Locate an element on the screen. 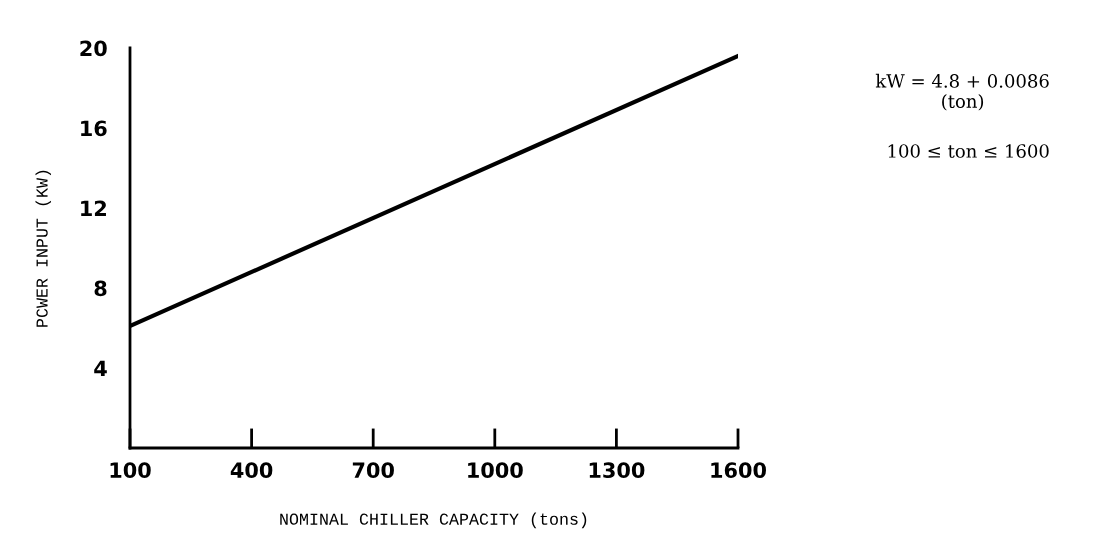 The height and width of the screenshot is (545, 1111). x-tick-label: 1600 is located at coordinates (738, 470).